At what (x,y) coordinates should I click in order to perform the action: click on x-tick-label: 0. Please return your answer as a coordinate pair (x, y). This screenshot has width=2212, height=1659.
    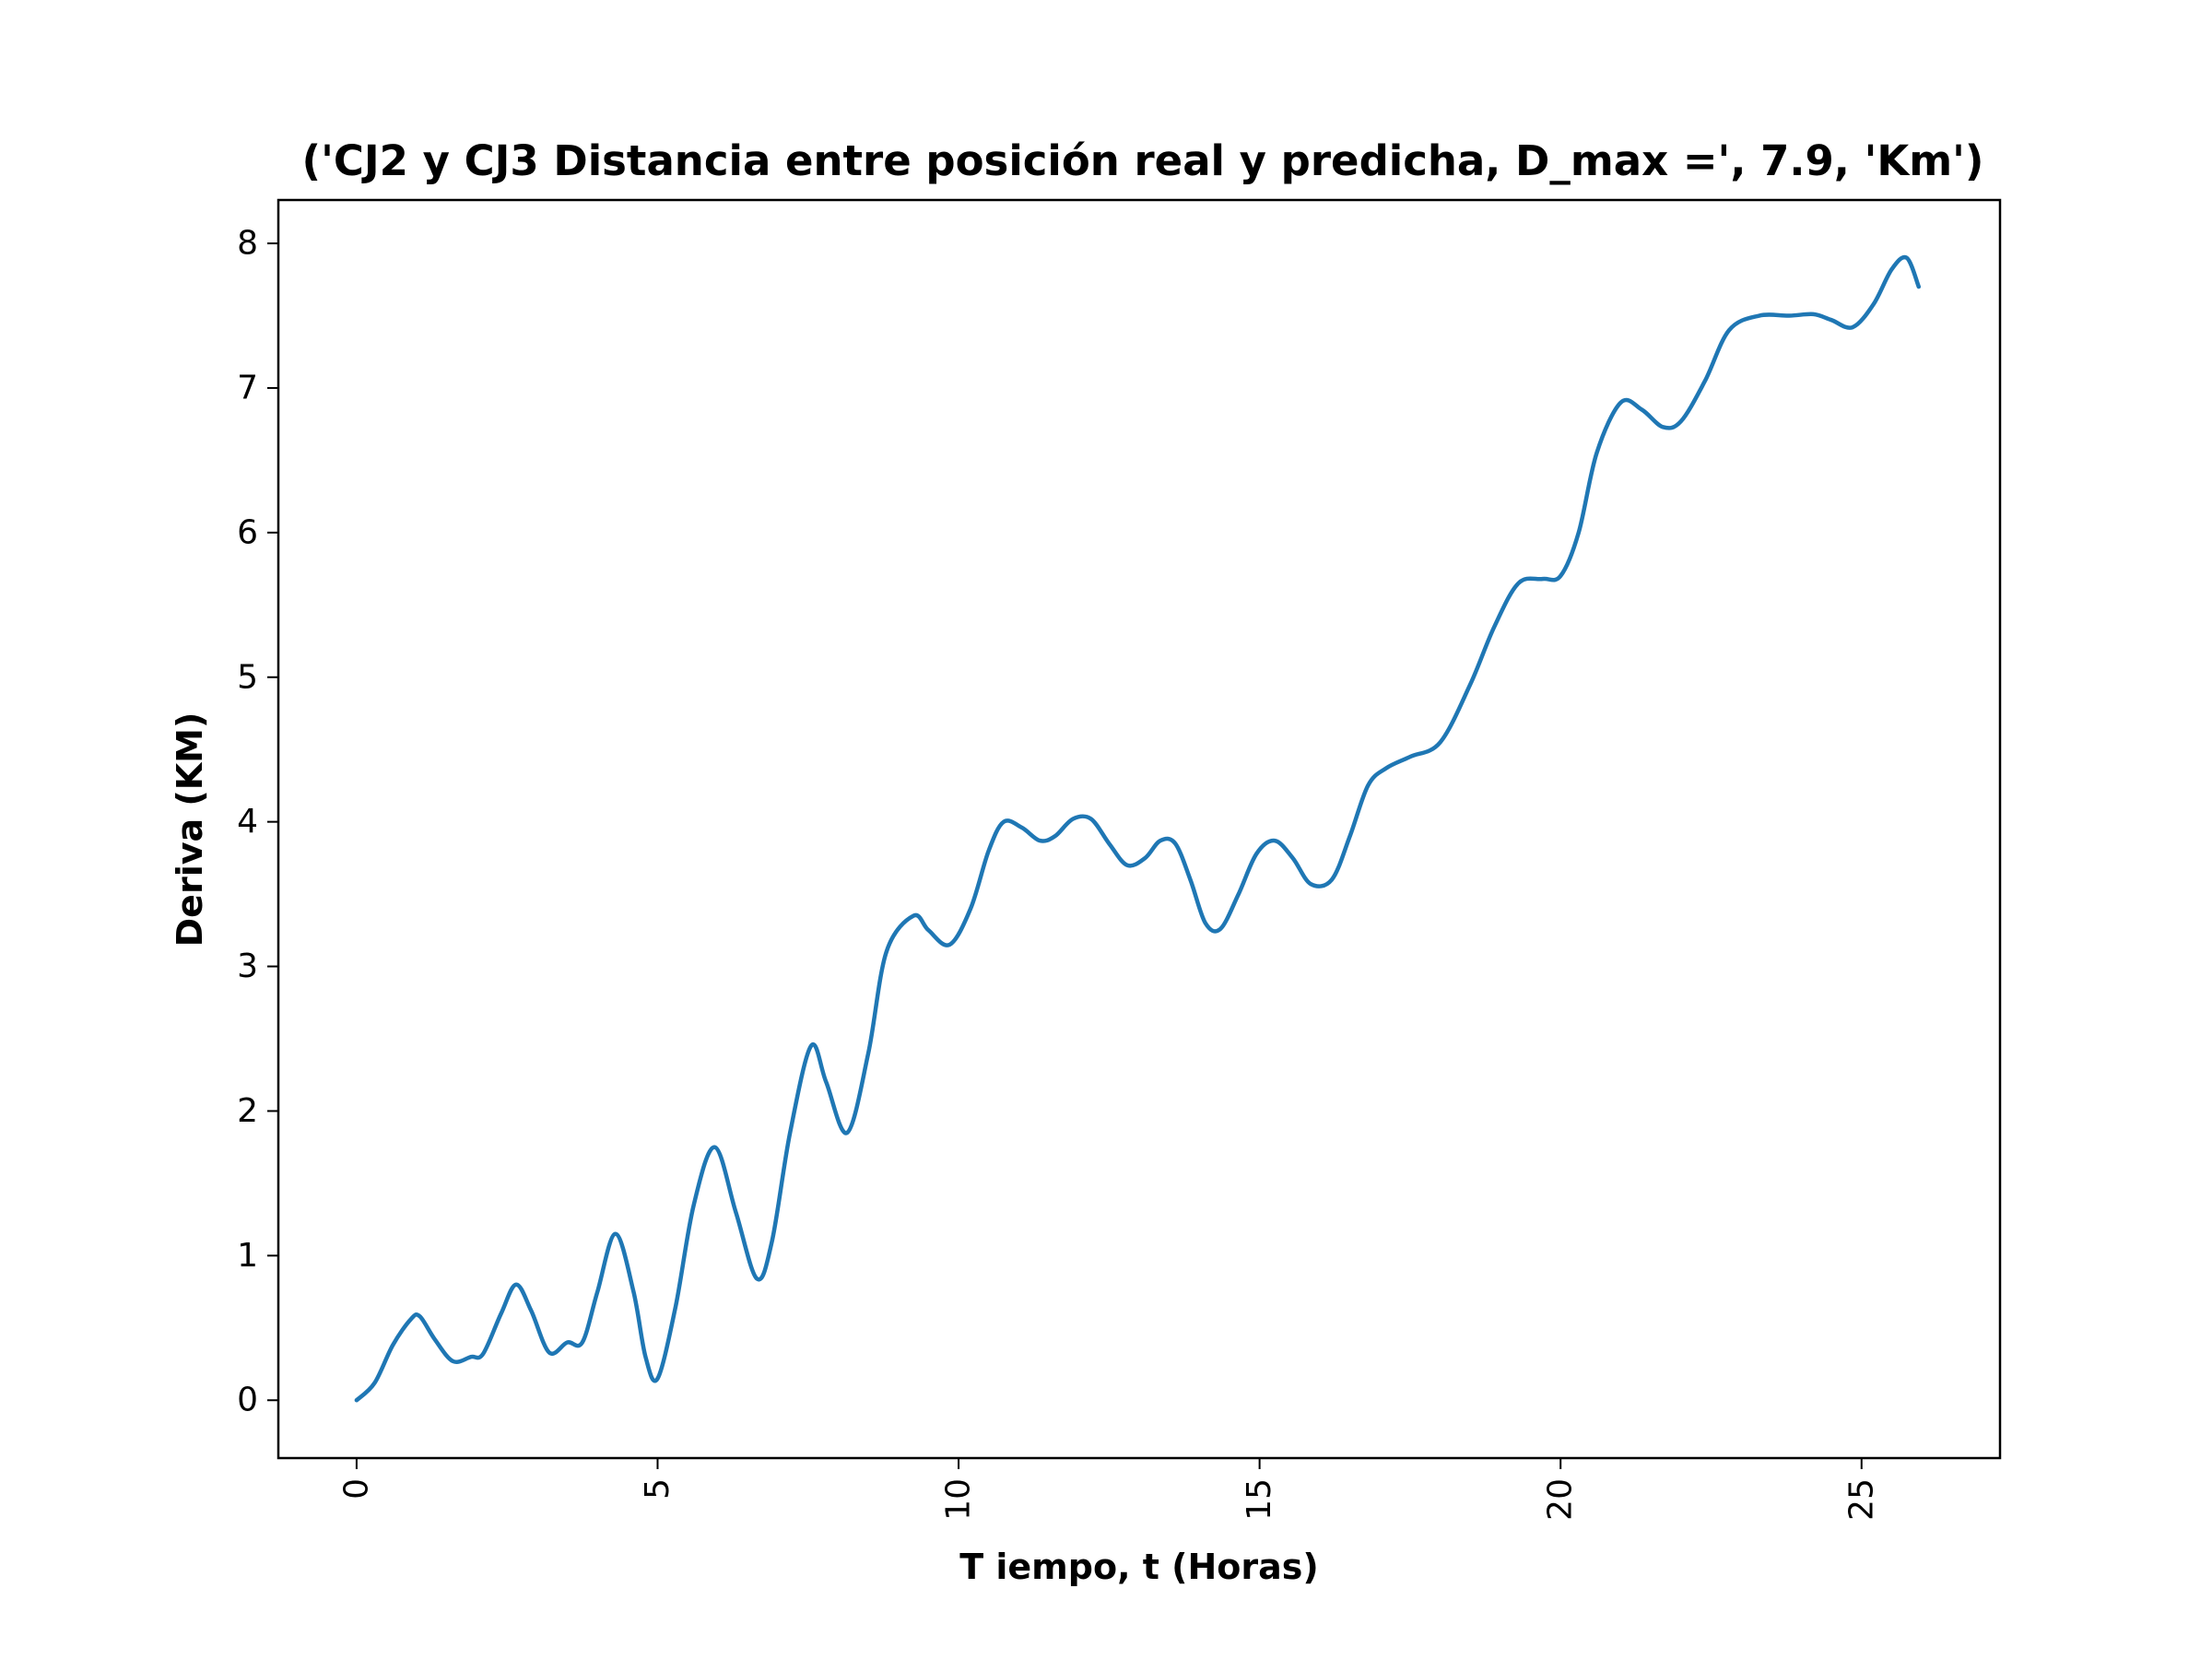
    Looking at the image, I should click on (356, 1489).